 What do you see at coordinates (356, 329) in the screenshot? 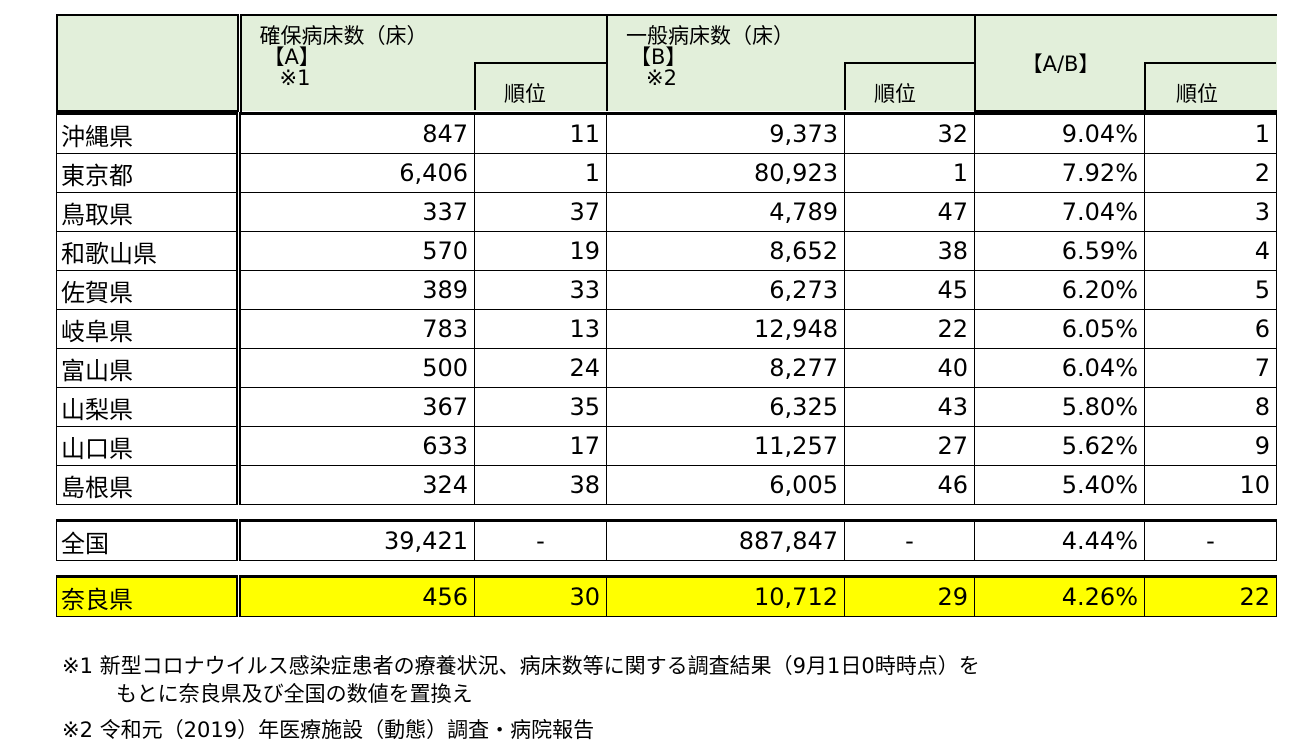
I see `secured-beds-value: 783` at bounding box center [356, 329].